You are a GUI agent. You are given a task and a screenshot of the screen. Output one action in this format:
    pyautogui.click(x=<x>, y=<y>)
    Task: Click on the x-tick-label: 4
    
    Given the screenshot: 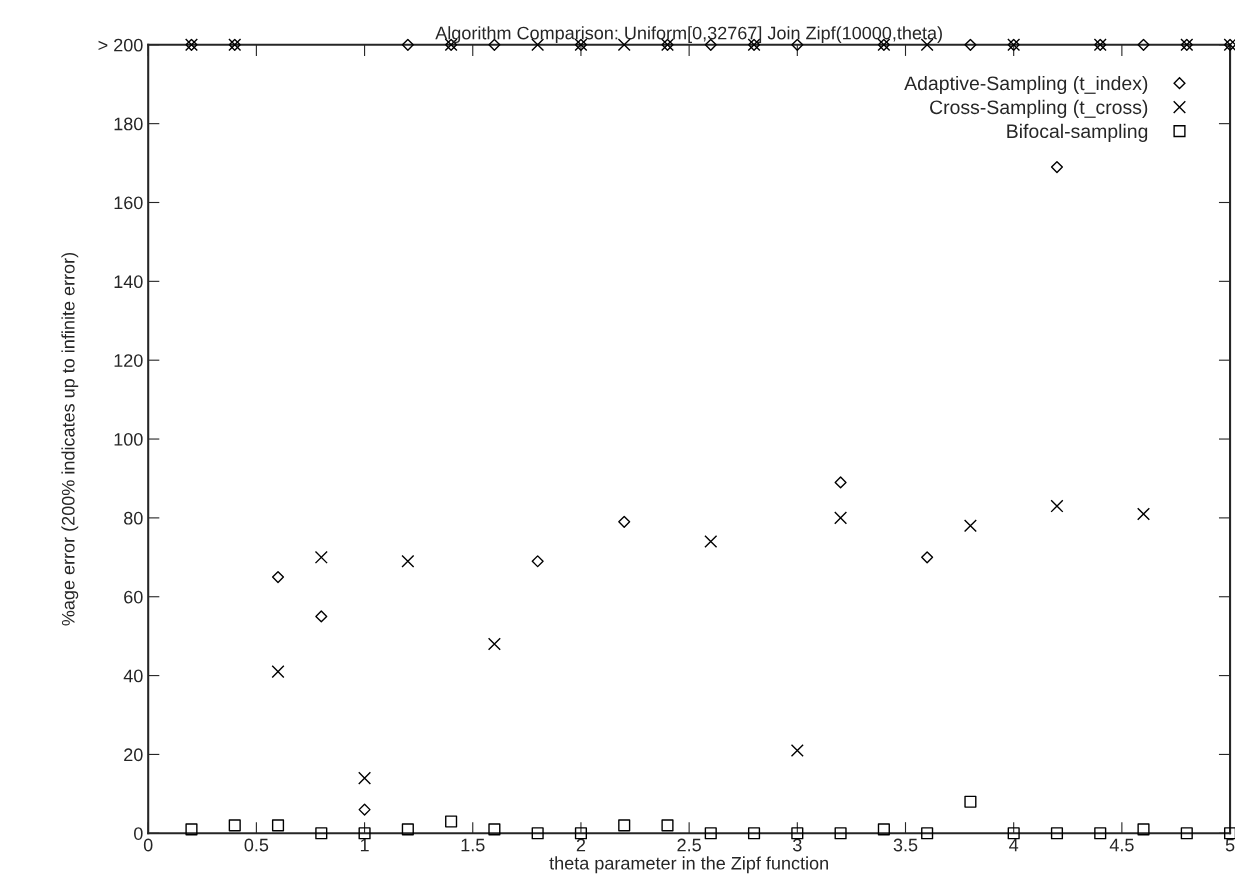 What is the action you would take?
    pyautogui.click(x=1014, y=845)
    